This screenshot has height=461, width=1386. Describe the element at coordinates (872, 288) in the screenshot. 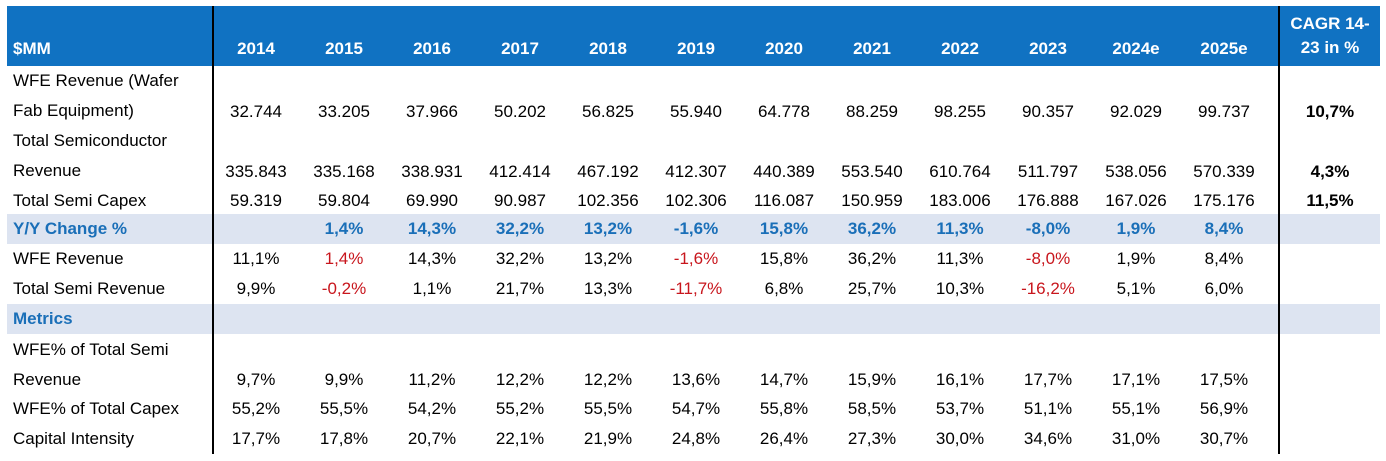

I see `value-cell: 25,7%` at that location.